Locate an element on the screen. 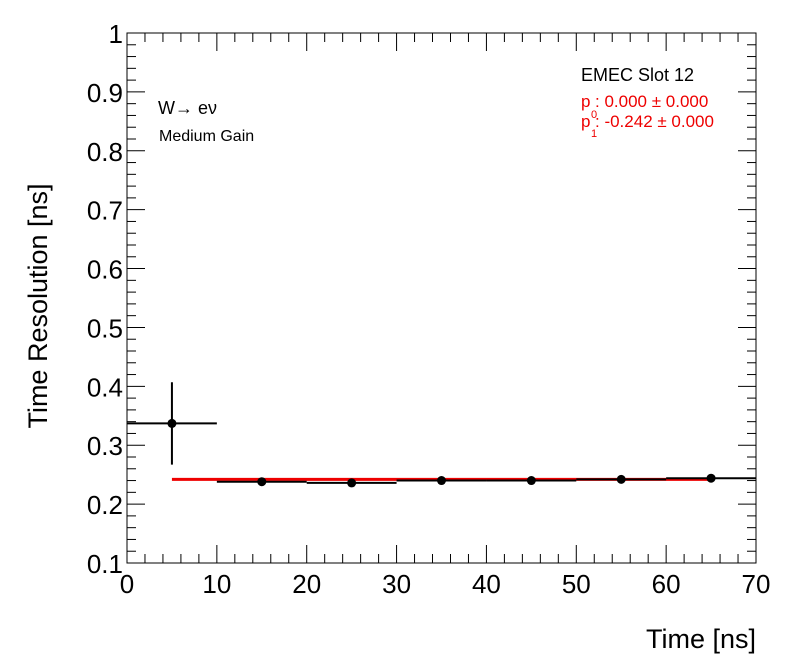 The image size is (796, 672). y-tick-label: 0.5 is located at coordinates (105, 328).